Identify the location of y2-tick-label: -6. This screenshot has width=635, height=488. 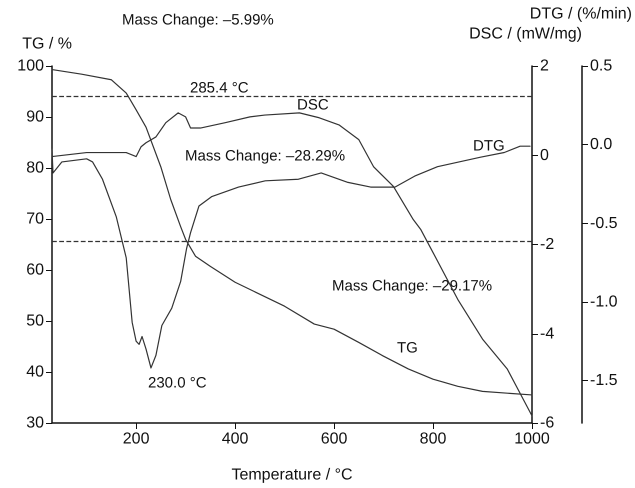
(547, 423).